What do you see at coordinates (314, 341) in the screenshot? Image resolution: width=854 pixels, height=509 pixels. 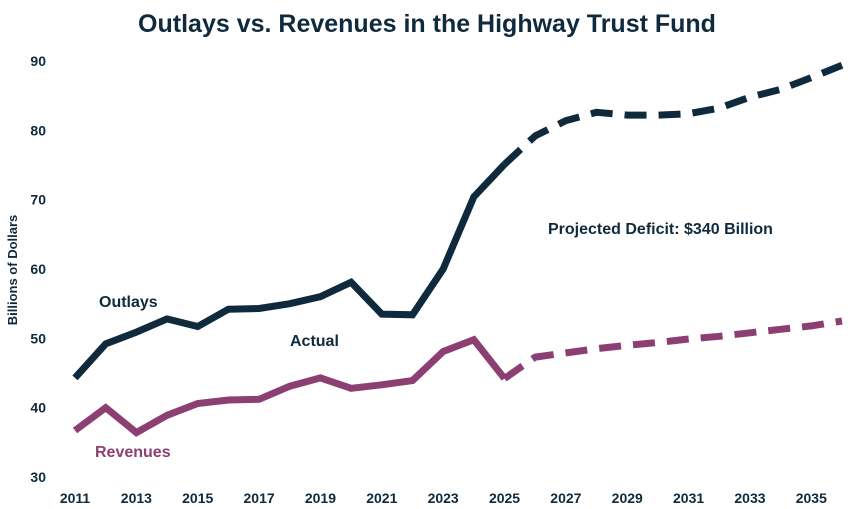 I see `actual-label: Actual` at bounding box center [314, 341].